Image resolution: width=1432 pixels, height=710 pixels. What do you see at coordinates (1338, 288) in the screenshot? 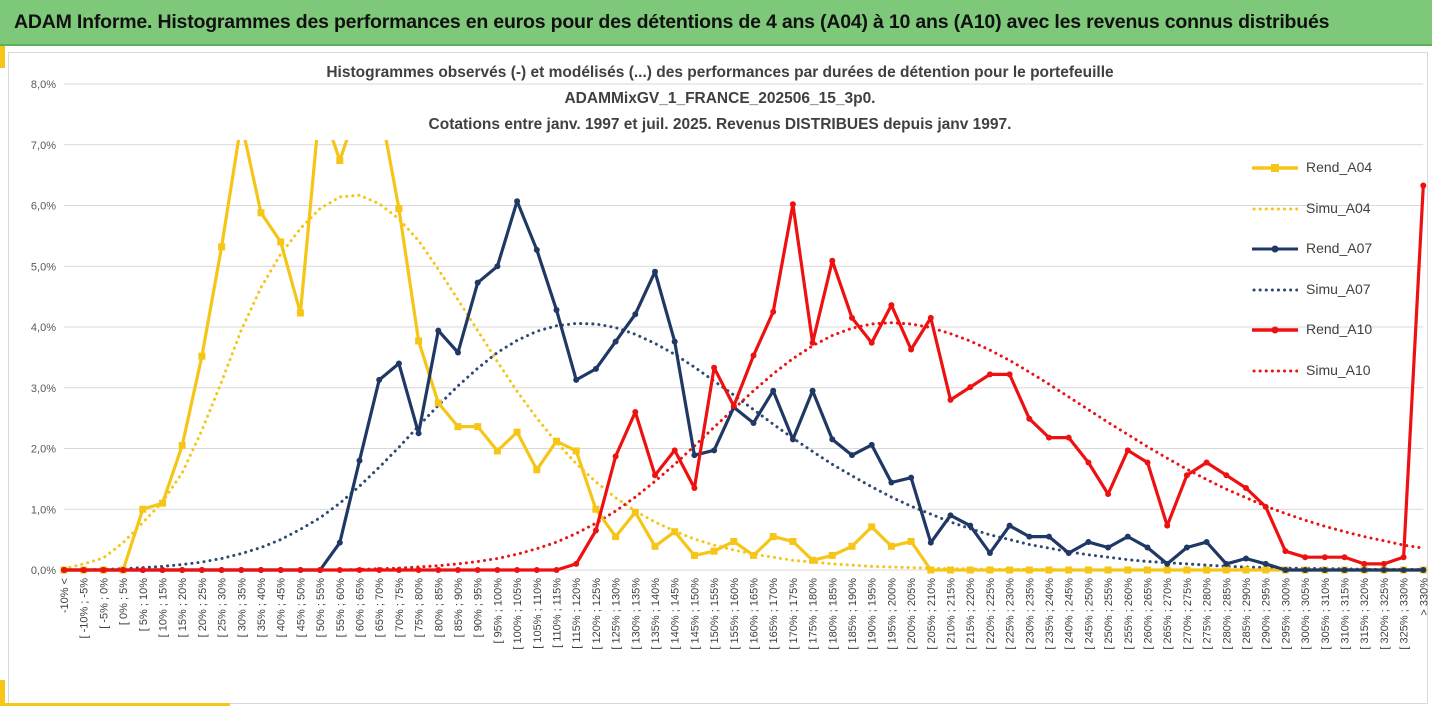
I see `legend-label-simu-a07: Simu_A07` at bounding box center [1338, 288].